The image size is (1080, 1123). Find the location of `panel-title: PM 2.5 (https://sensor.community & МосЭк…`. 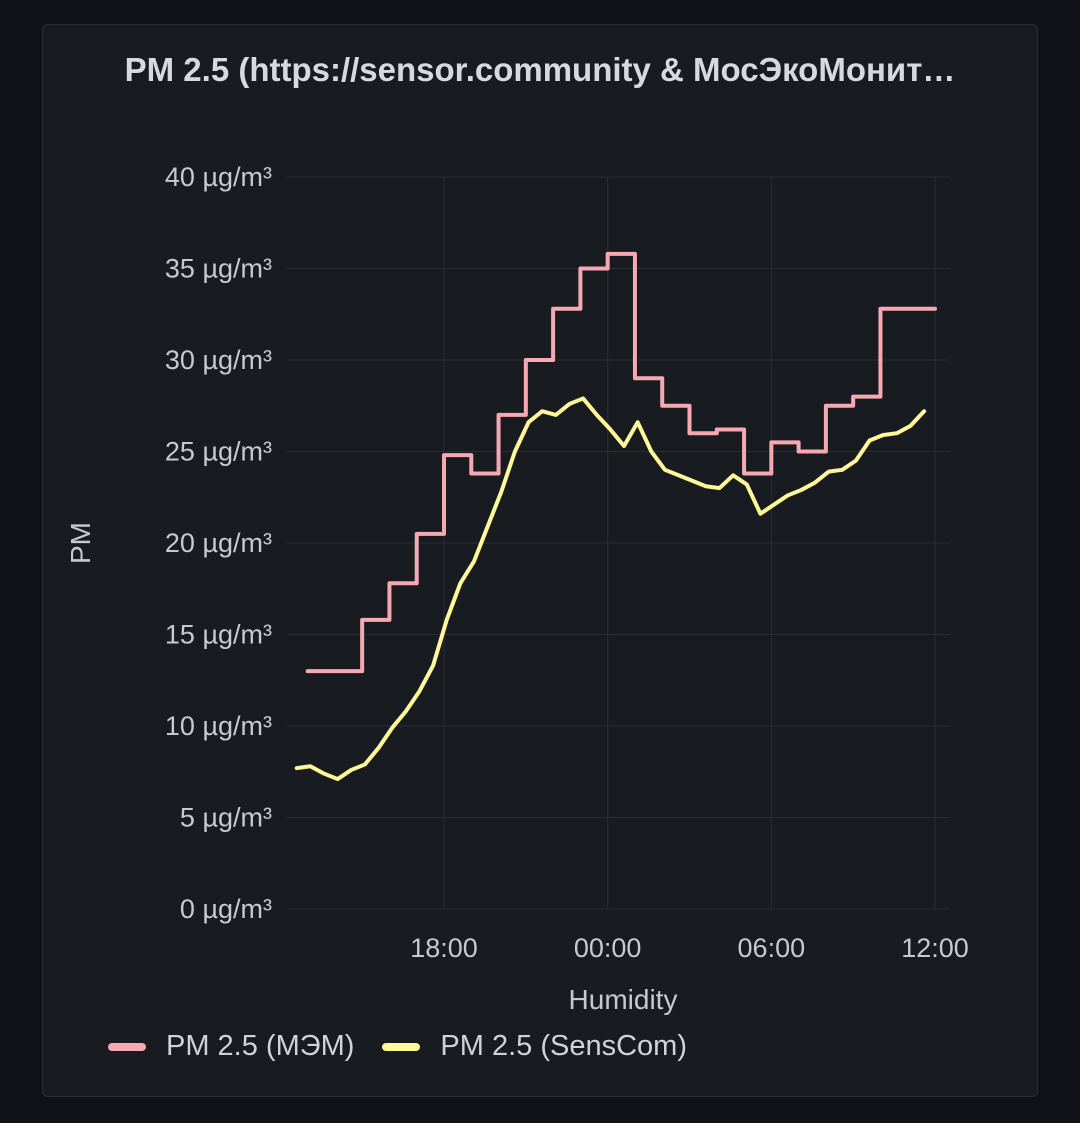

panel-title: PM 2.5 (https://sensor.community & МосЭк… is located at coordinates (540, 69).